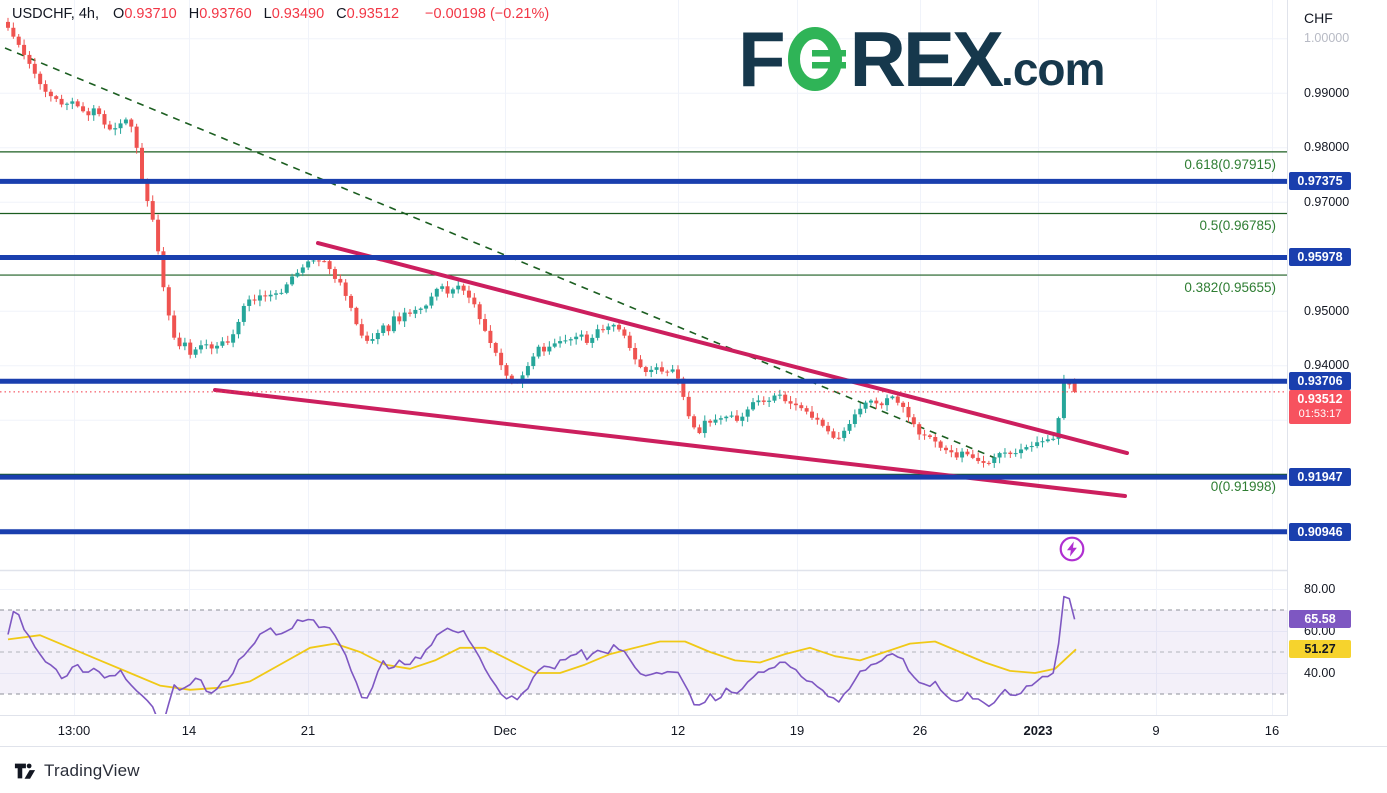  I want to click on last-price-badge: 0.93512 01:53:17, so click(1320, 407).